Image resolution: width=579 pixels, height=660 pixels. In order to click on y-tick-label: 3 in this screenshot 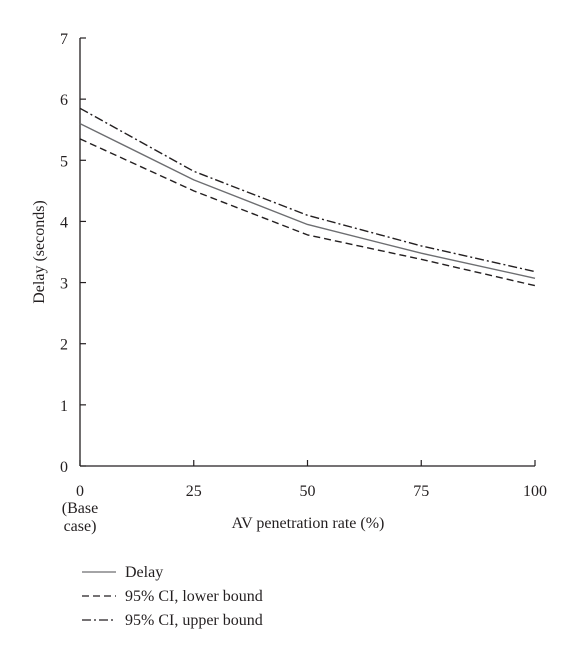, I will do `click(64, 284)`.